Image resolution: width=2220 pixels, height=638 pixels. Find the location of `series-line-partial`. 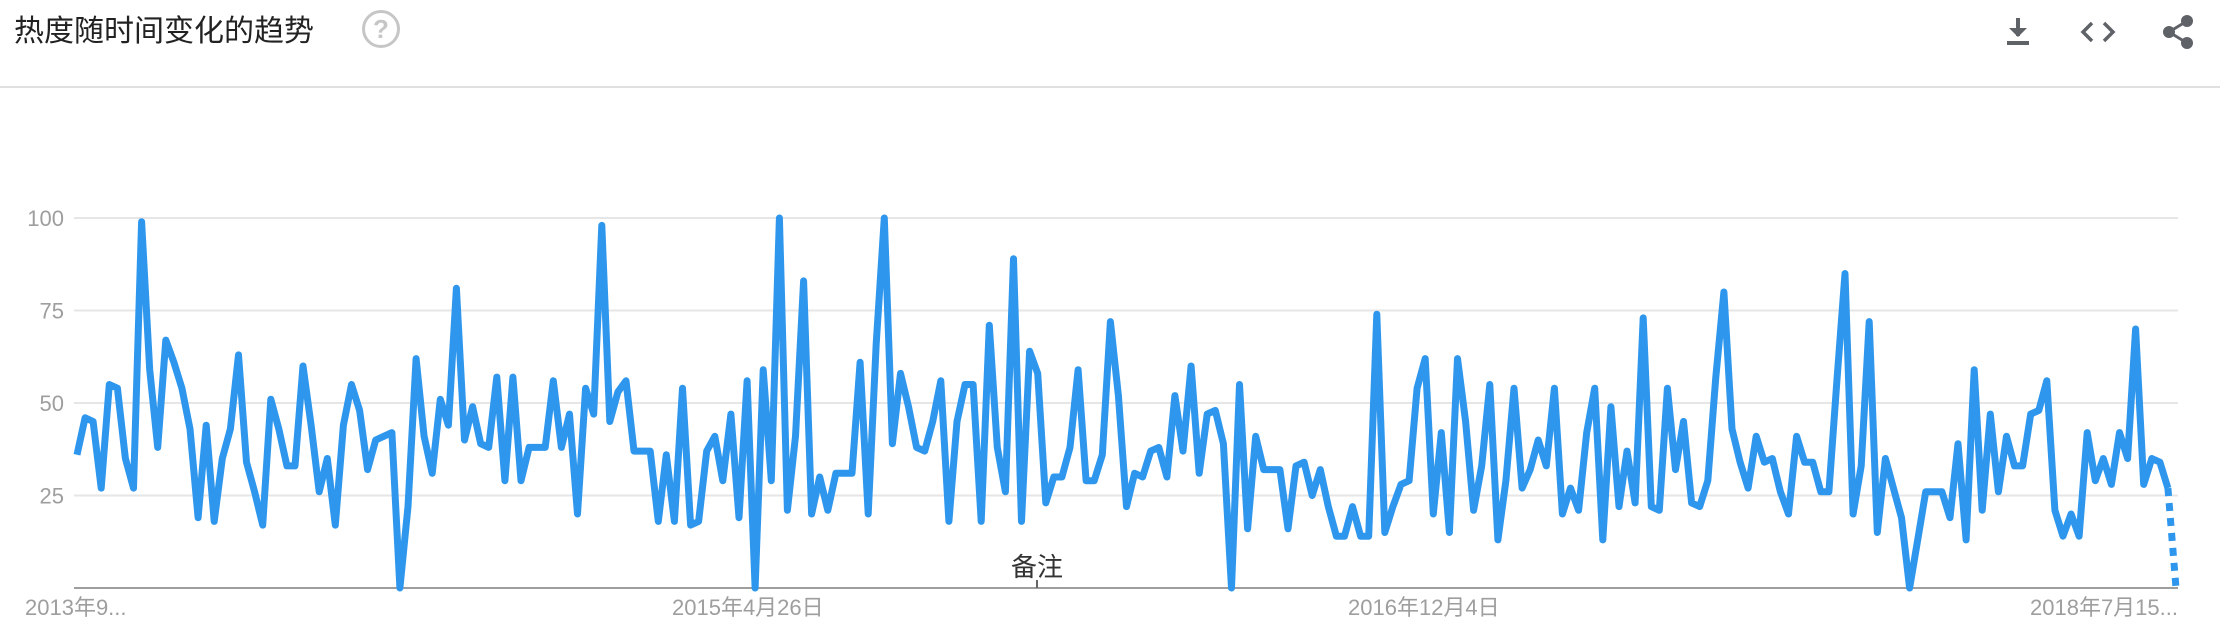

series-line-partial is located at coordinates (2172, 538).